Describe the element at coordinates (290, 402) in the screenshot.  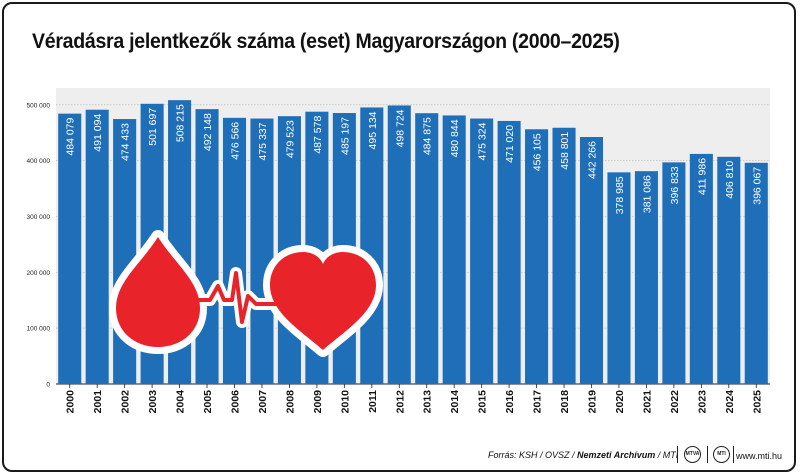
I see `x-tick-label: 2008` at that location.